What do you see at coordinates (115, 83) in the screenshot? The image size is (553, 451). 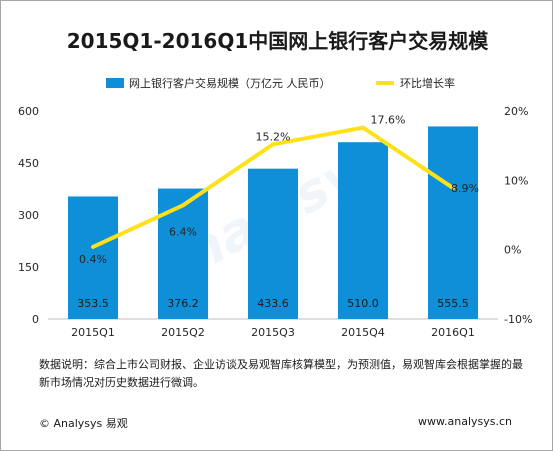 I see `legend-swatch-bar` at bounding box center [115, 83].